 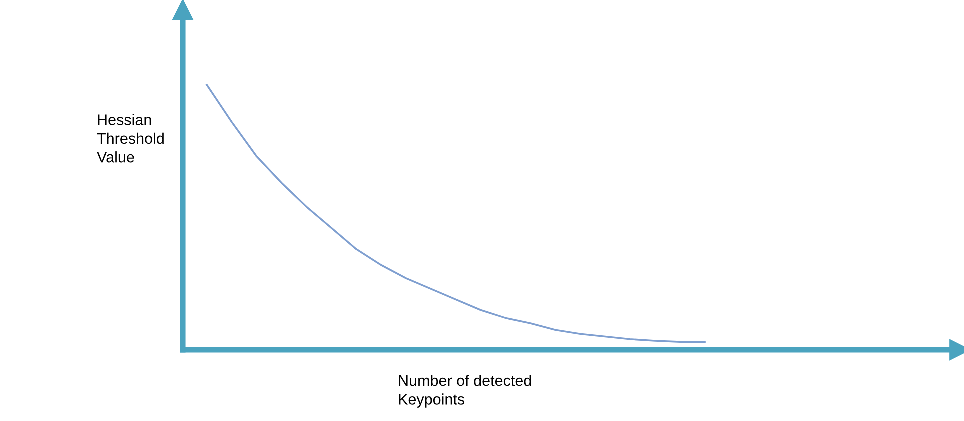 What do you see at coordinates (465, 391) in the screenshot?
I see `x-axis-title: Number of detected Keypoints` at bounding box center [465, 391].